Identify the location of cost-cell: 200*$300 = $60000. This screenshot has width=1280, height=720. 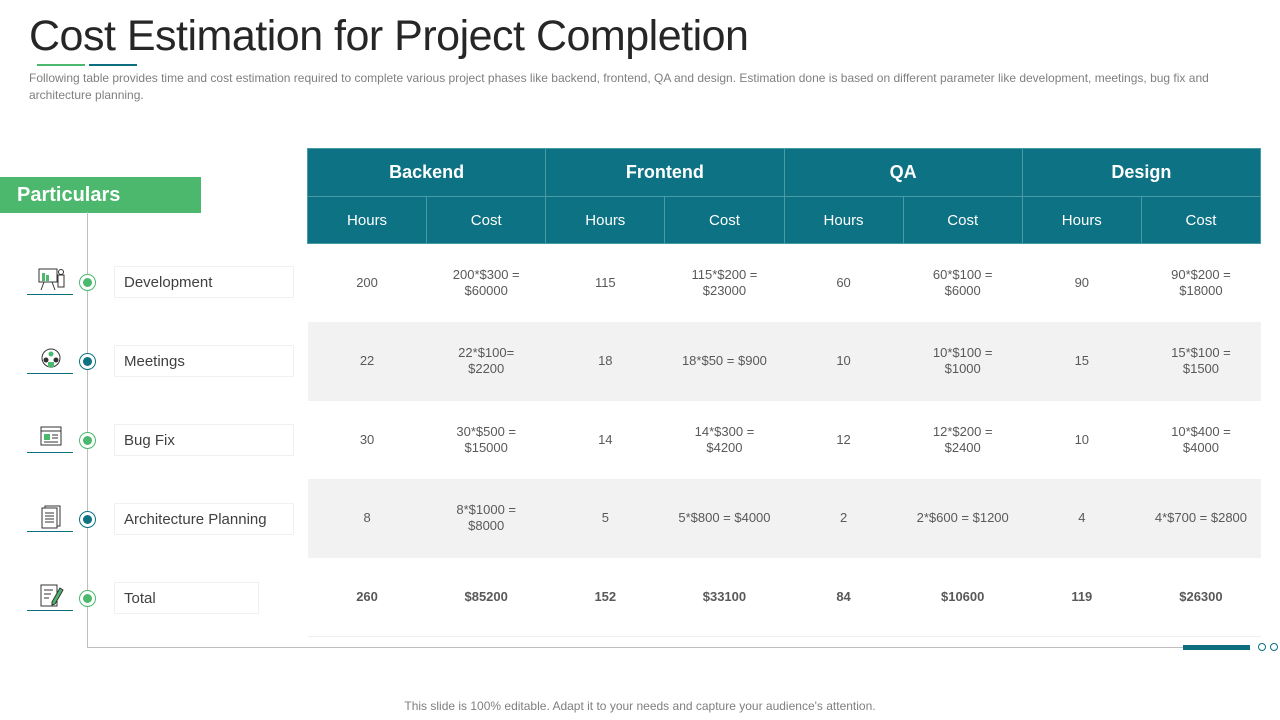
(486, 282).